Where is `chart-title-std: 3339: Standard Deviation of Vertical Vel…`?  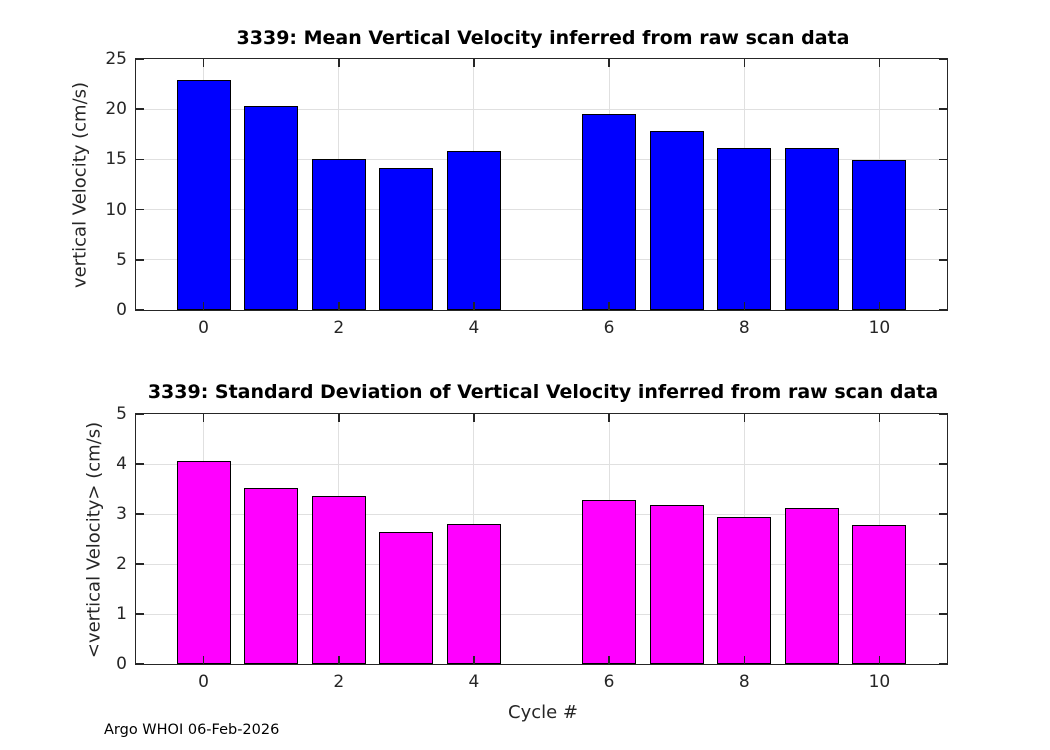
chart-title-std: 3339: Standard Deviation of Vertical Vel… is located at coordinates (543, 392).